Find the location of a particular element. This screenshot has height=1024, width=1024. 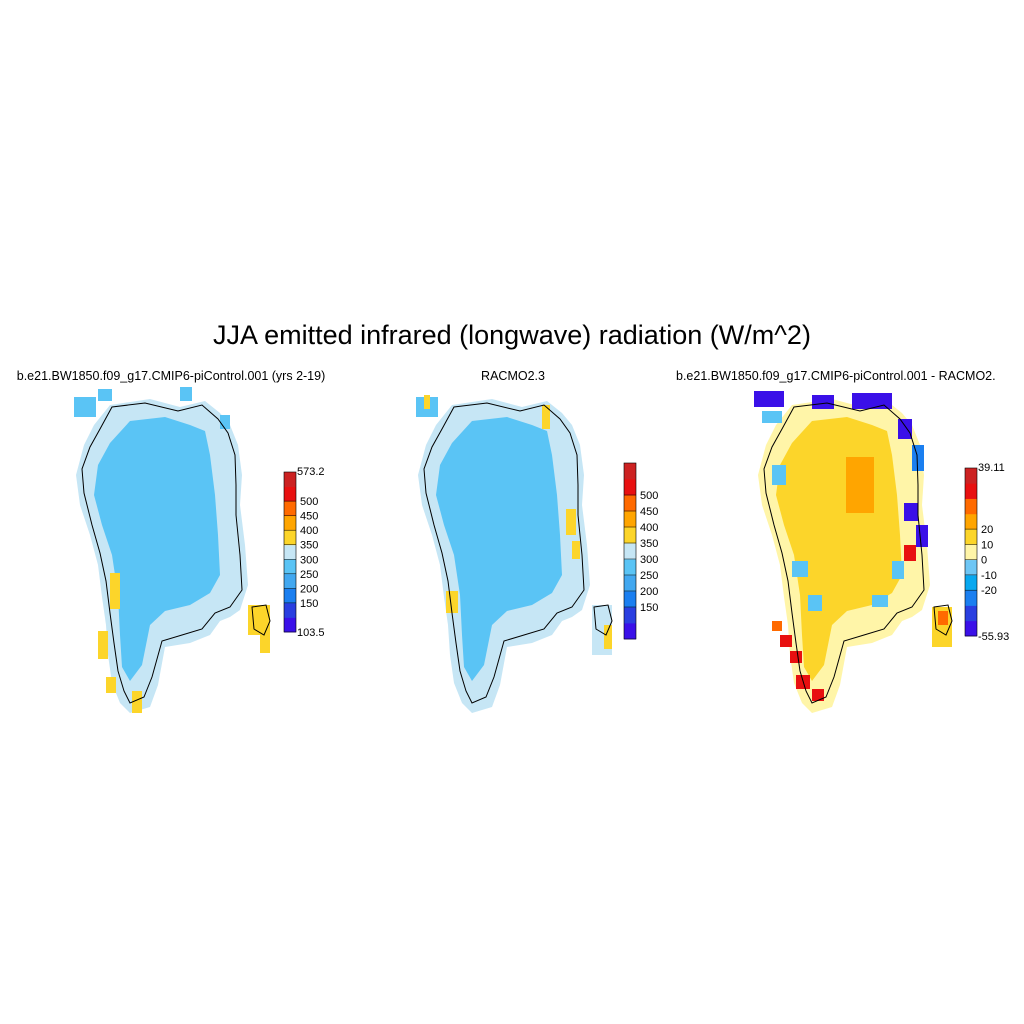

colorbar-model: 150 200 250 300 350 400 450 500 573.2 103.5 is located at coordinates (304, 552).